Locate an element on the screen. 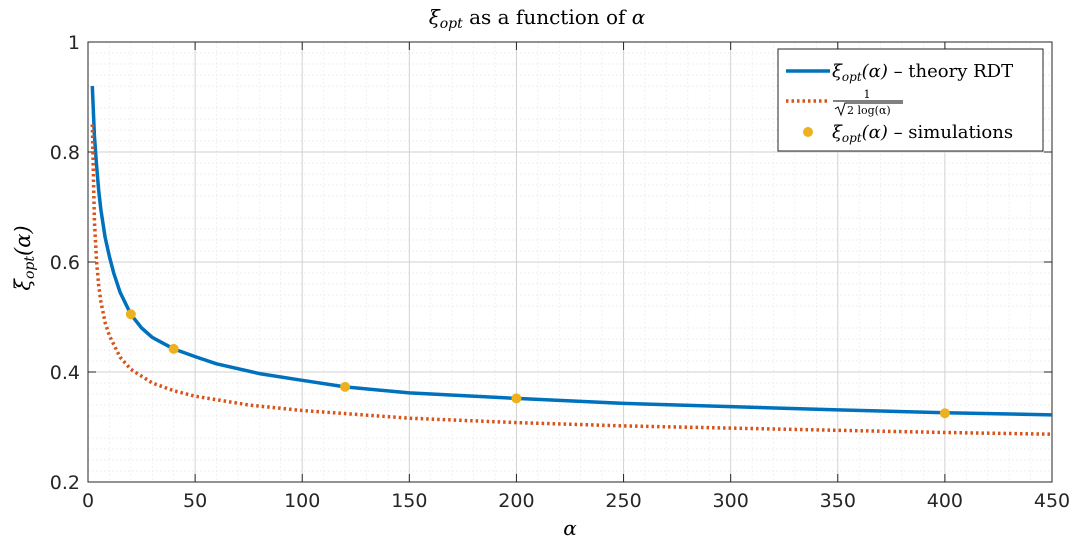 Image resolution: width=1075 pixels, height=542 pixels. x-tick-label: 200 is located at coordinates (516, 501).